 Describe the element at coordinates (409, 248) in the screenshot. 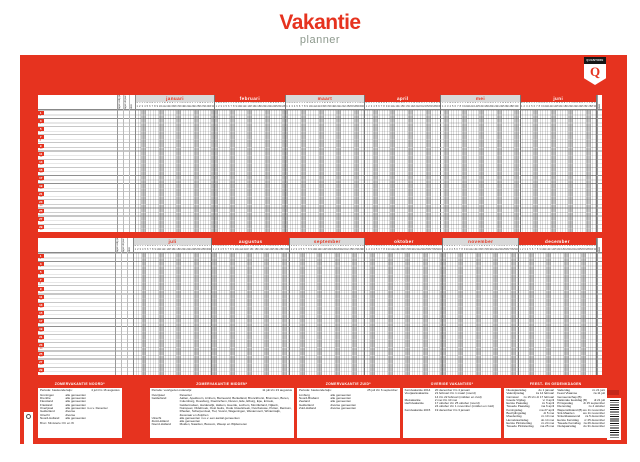

I see `day-label: z 18` at that location.